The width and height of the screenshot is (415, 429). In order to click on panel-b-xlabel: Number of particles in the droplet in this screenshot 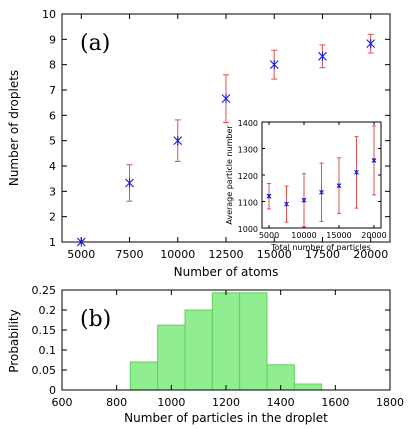, I will do `click(226, 418)`.